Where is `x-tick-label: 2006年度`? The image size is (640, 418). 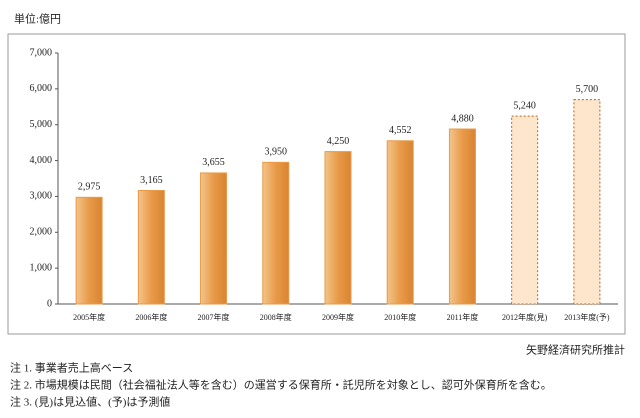
x-tick-label: 2006年度 is located at coordinates (151, 317).